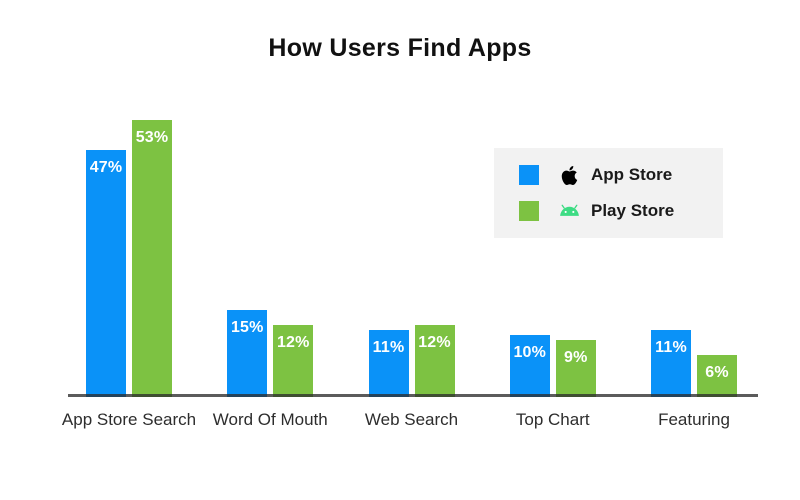 Image resolution: width=800 pixels, height=500 pixels. I want to click on bar-play-store: 6%, so click(717, 376).